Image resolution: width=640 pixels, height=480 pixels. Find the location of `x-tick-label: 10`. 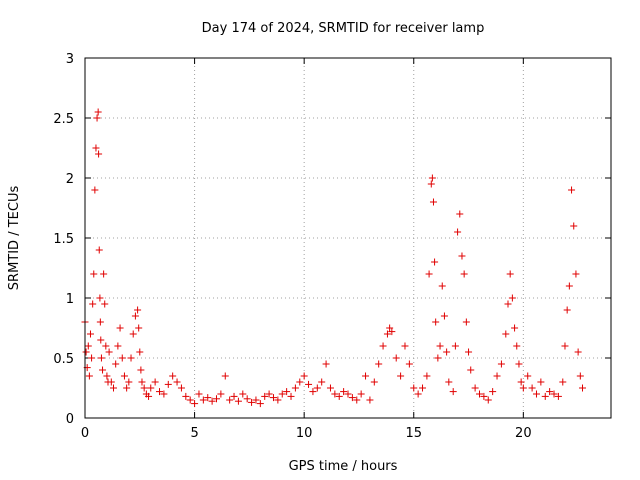

x-tick-label: 10 is located at coordinates (304, 433).